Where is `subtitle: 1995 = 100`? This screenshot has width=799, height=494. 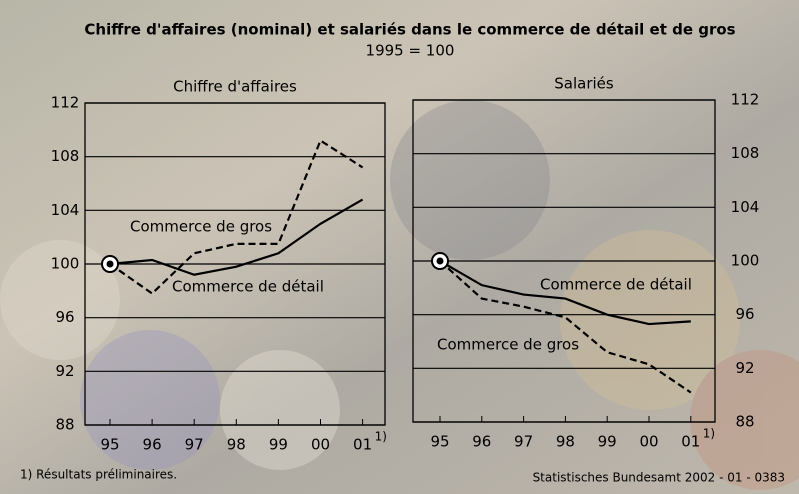 subtitle: 1995 = 100 is located at coordinates (410, 51).